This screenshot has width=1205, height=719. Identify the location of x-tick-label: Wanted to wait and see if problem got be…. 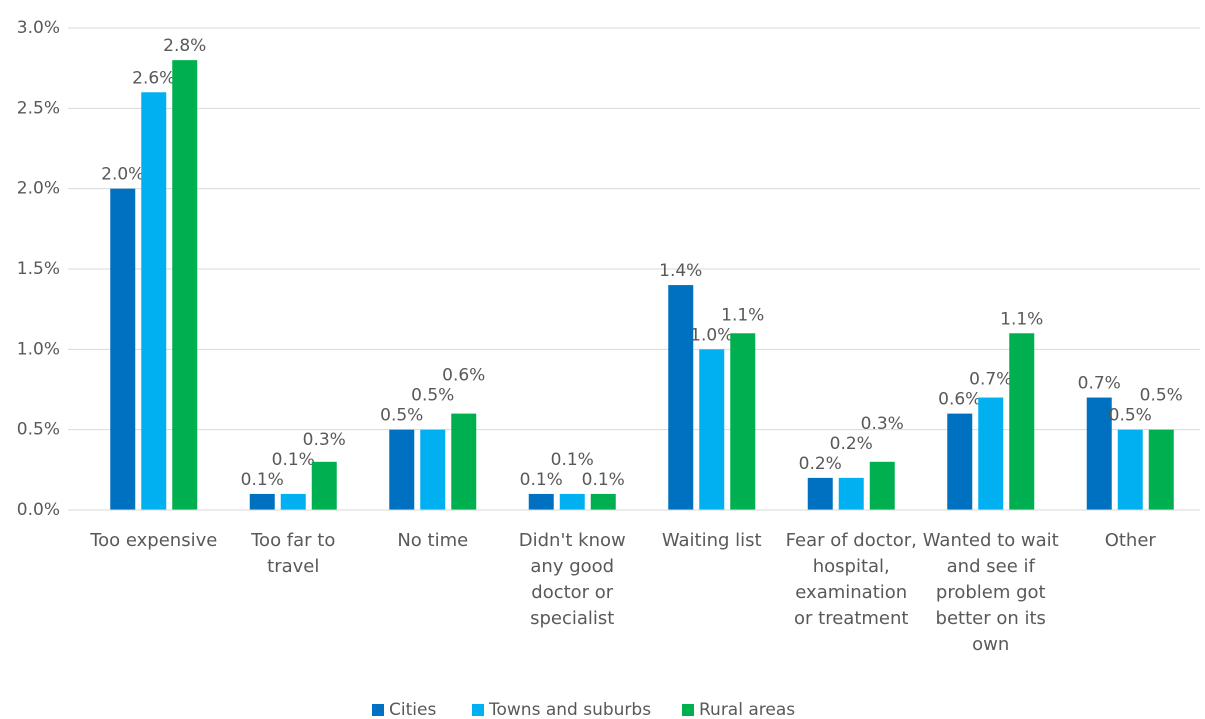
(990, 592).